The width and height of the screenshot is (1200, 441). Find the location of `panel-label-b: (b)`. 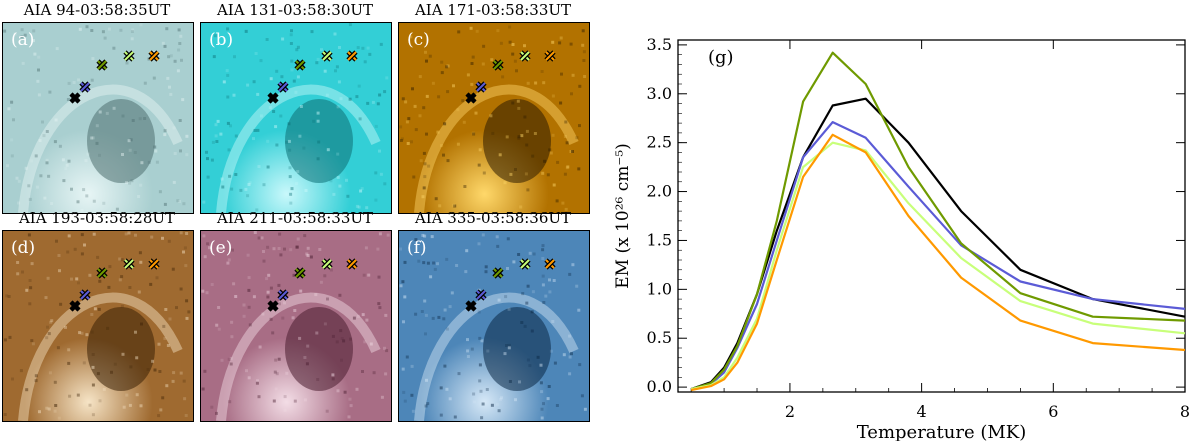

panel-label-b: (b) is located at coordinates (221, 40).